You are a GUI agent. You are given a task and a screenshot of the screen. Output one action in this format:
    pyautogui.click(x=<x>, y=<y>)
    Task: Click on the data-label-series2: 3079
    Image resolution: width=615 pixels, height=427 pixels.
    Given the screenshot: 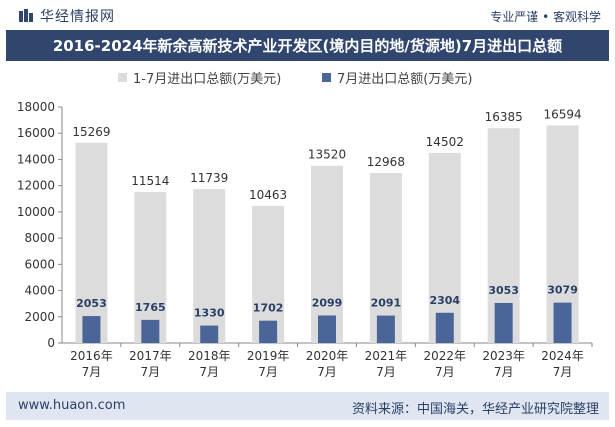 What is the action you would take?
    pyautogui.click(x=562, y=290)
    